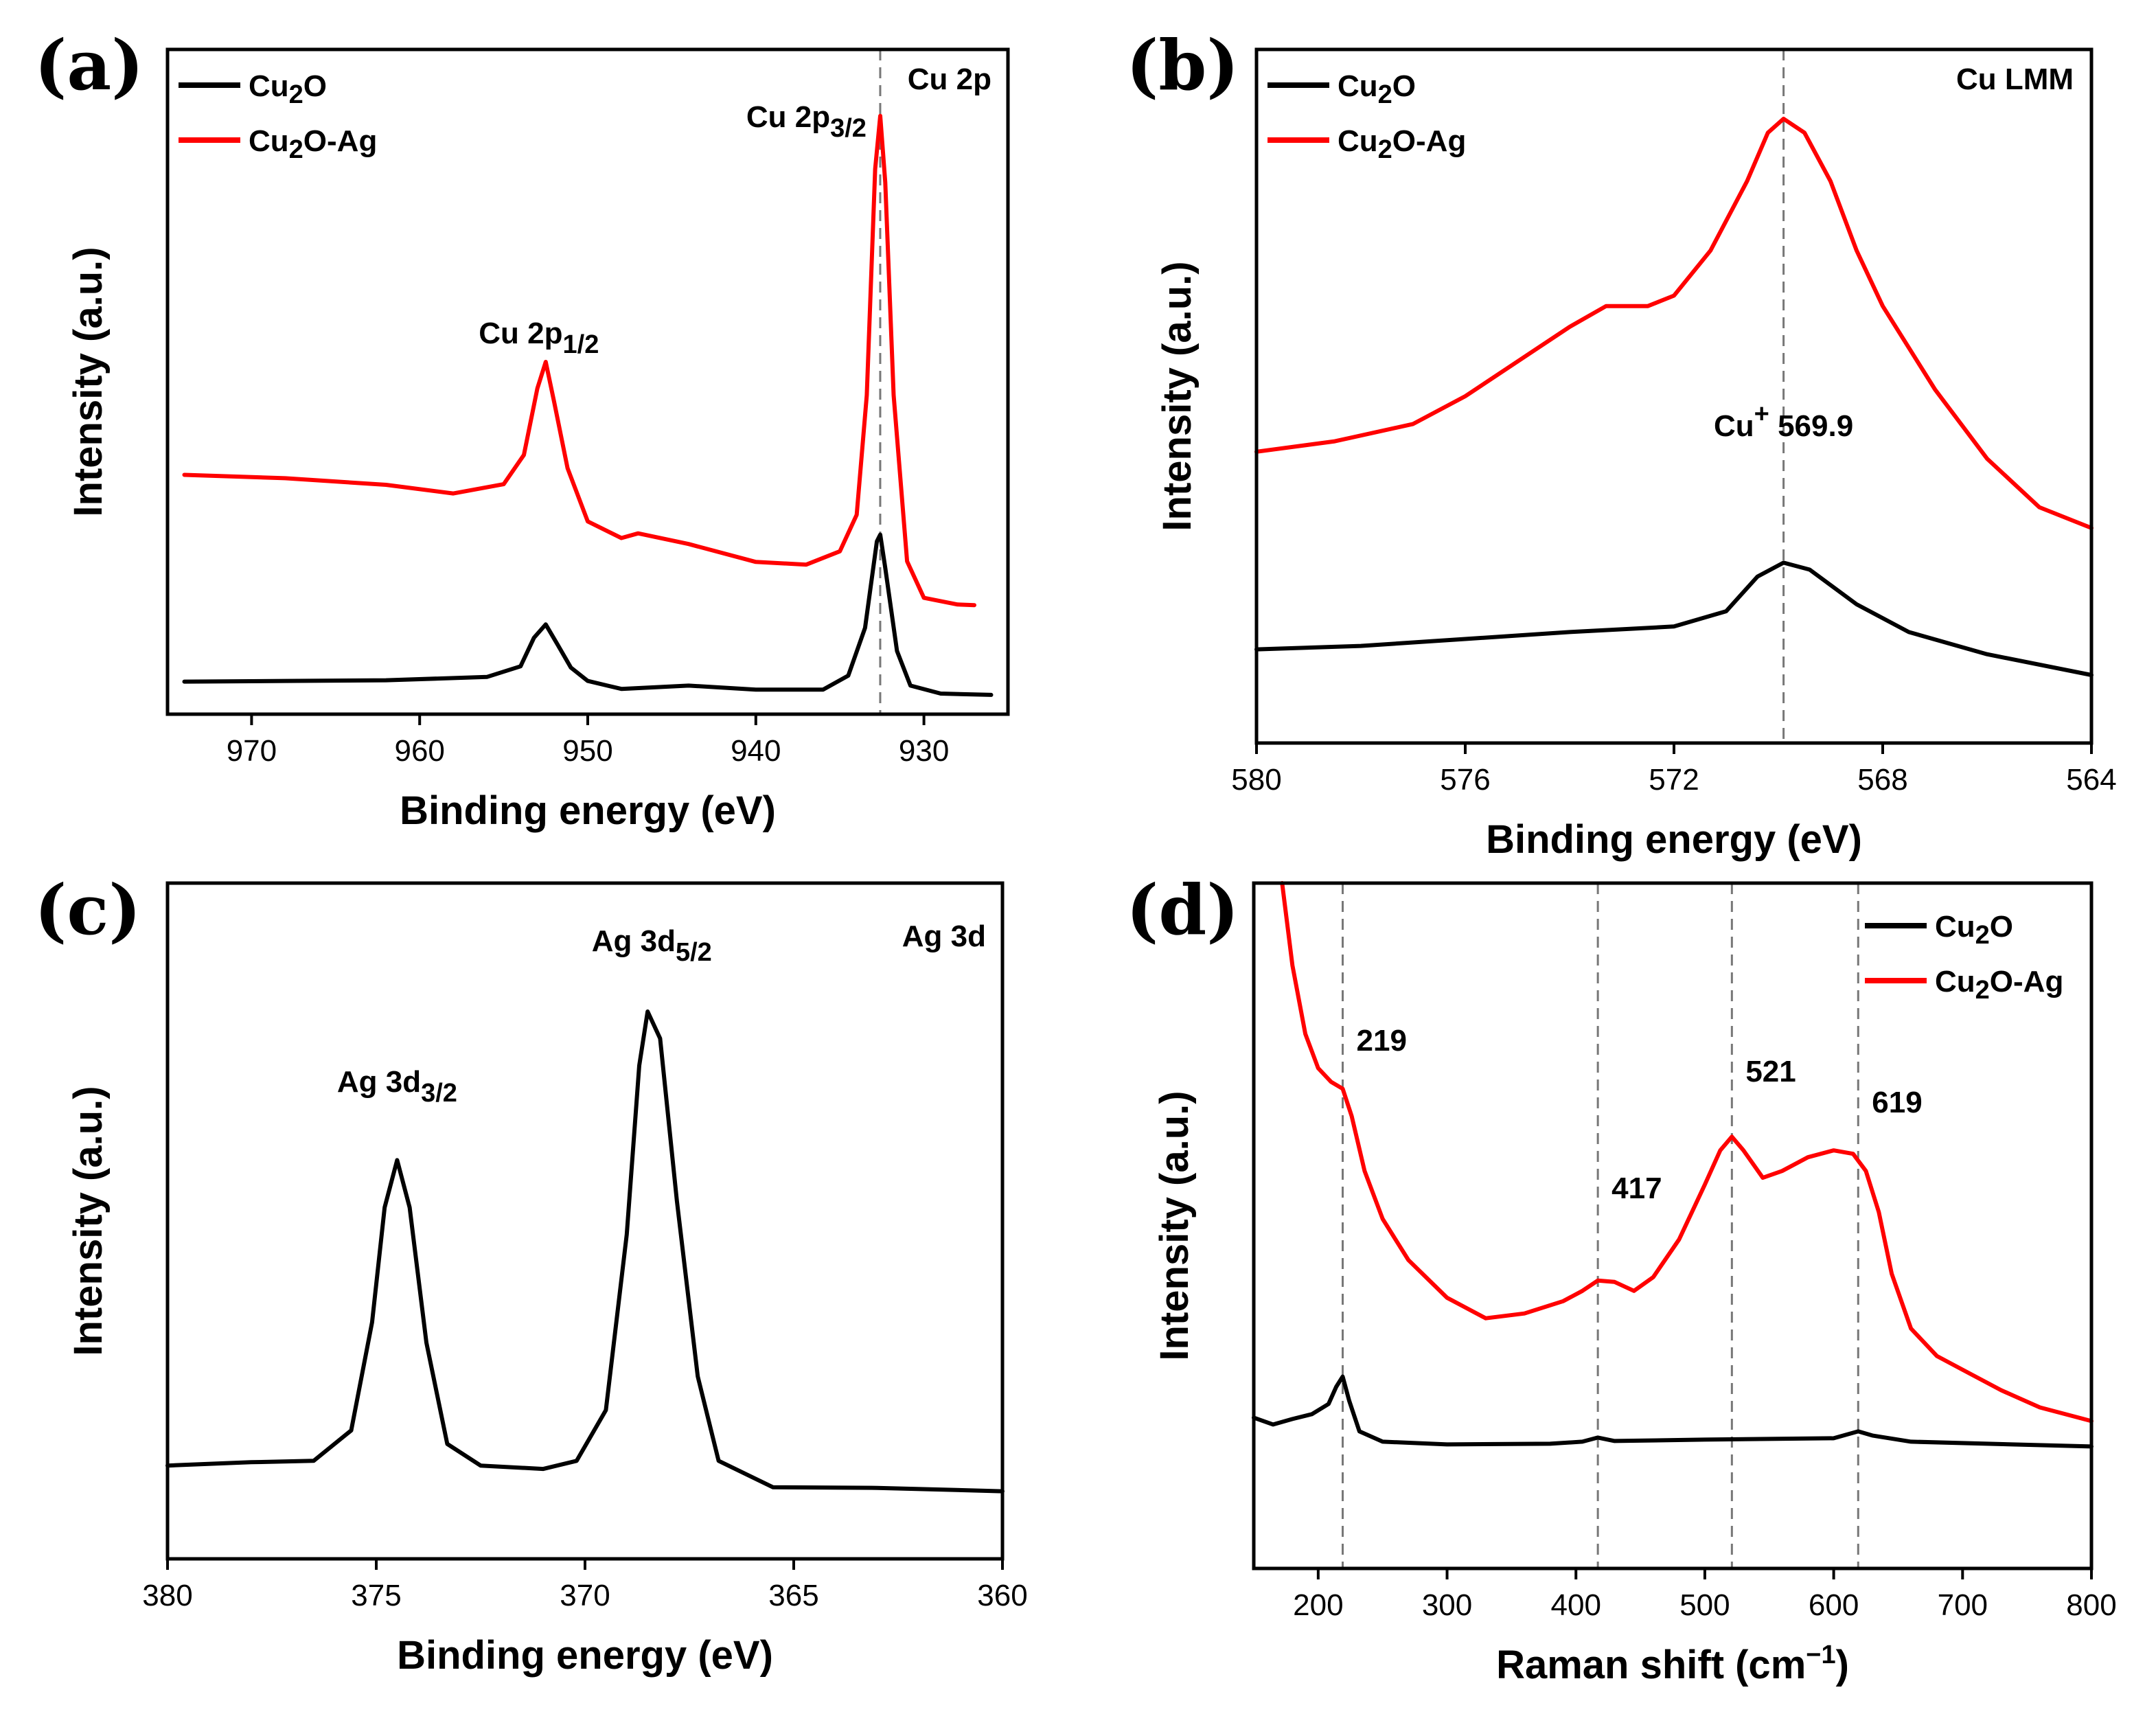  Describe the element at coordinates (1636, 1188) in the screenshot. I see `peak-annotation: 417` at that location.